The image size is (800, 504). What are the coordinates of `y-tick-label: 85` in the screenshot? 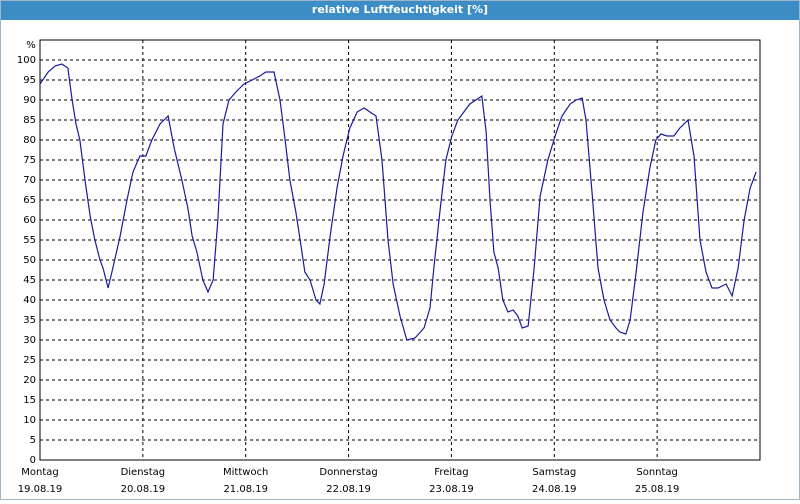 It's located at (29, 120).